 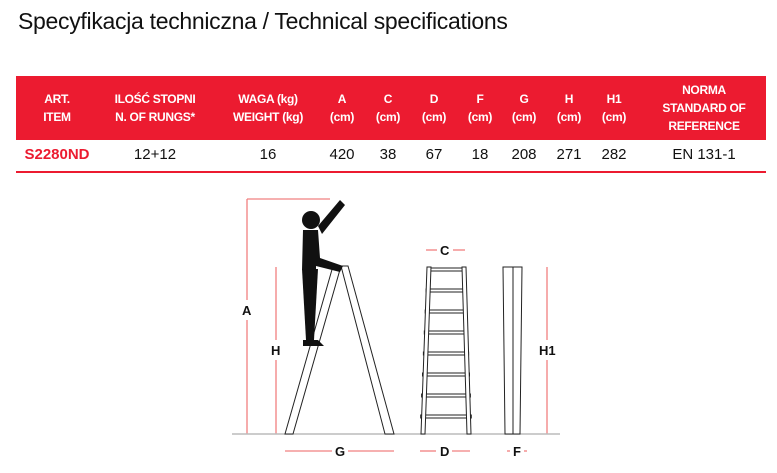 I want to click on column-header: NORMA STANDARD OF REFERENCE, so click(x=703, y=108).